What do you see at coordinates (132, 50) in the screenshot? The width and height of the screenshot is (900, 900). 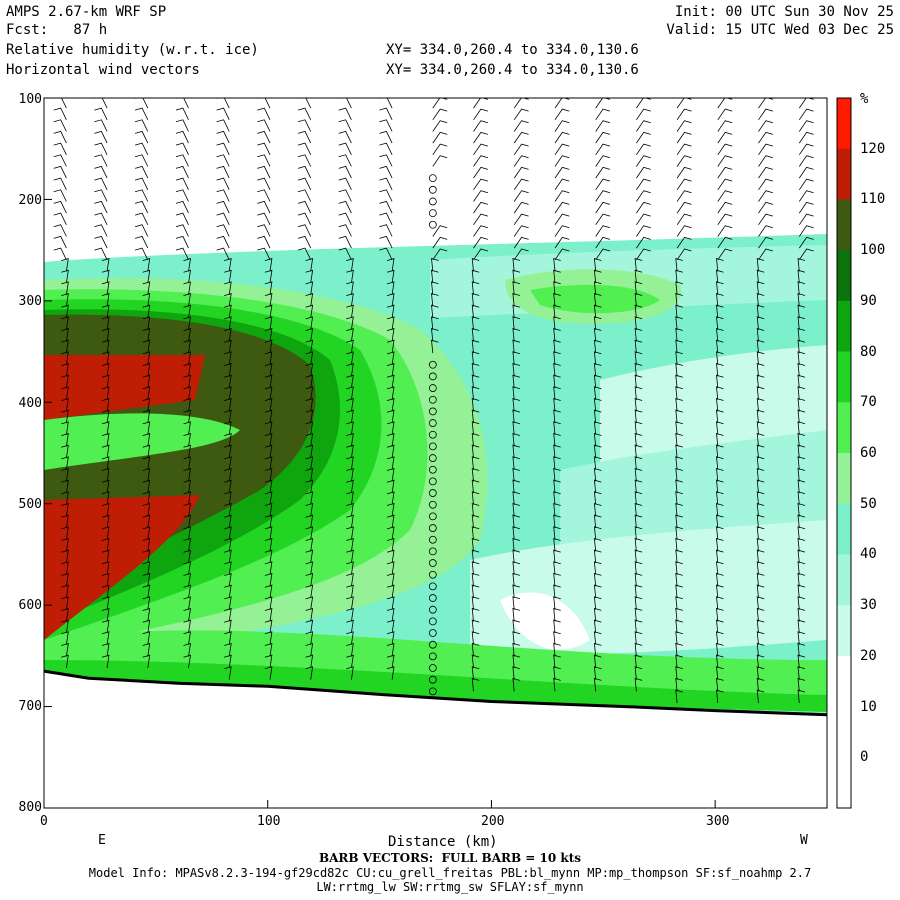 I see `field-name-rh: Relative humidity (w.r.t. ice)` at bounding box center [132, 50].